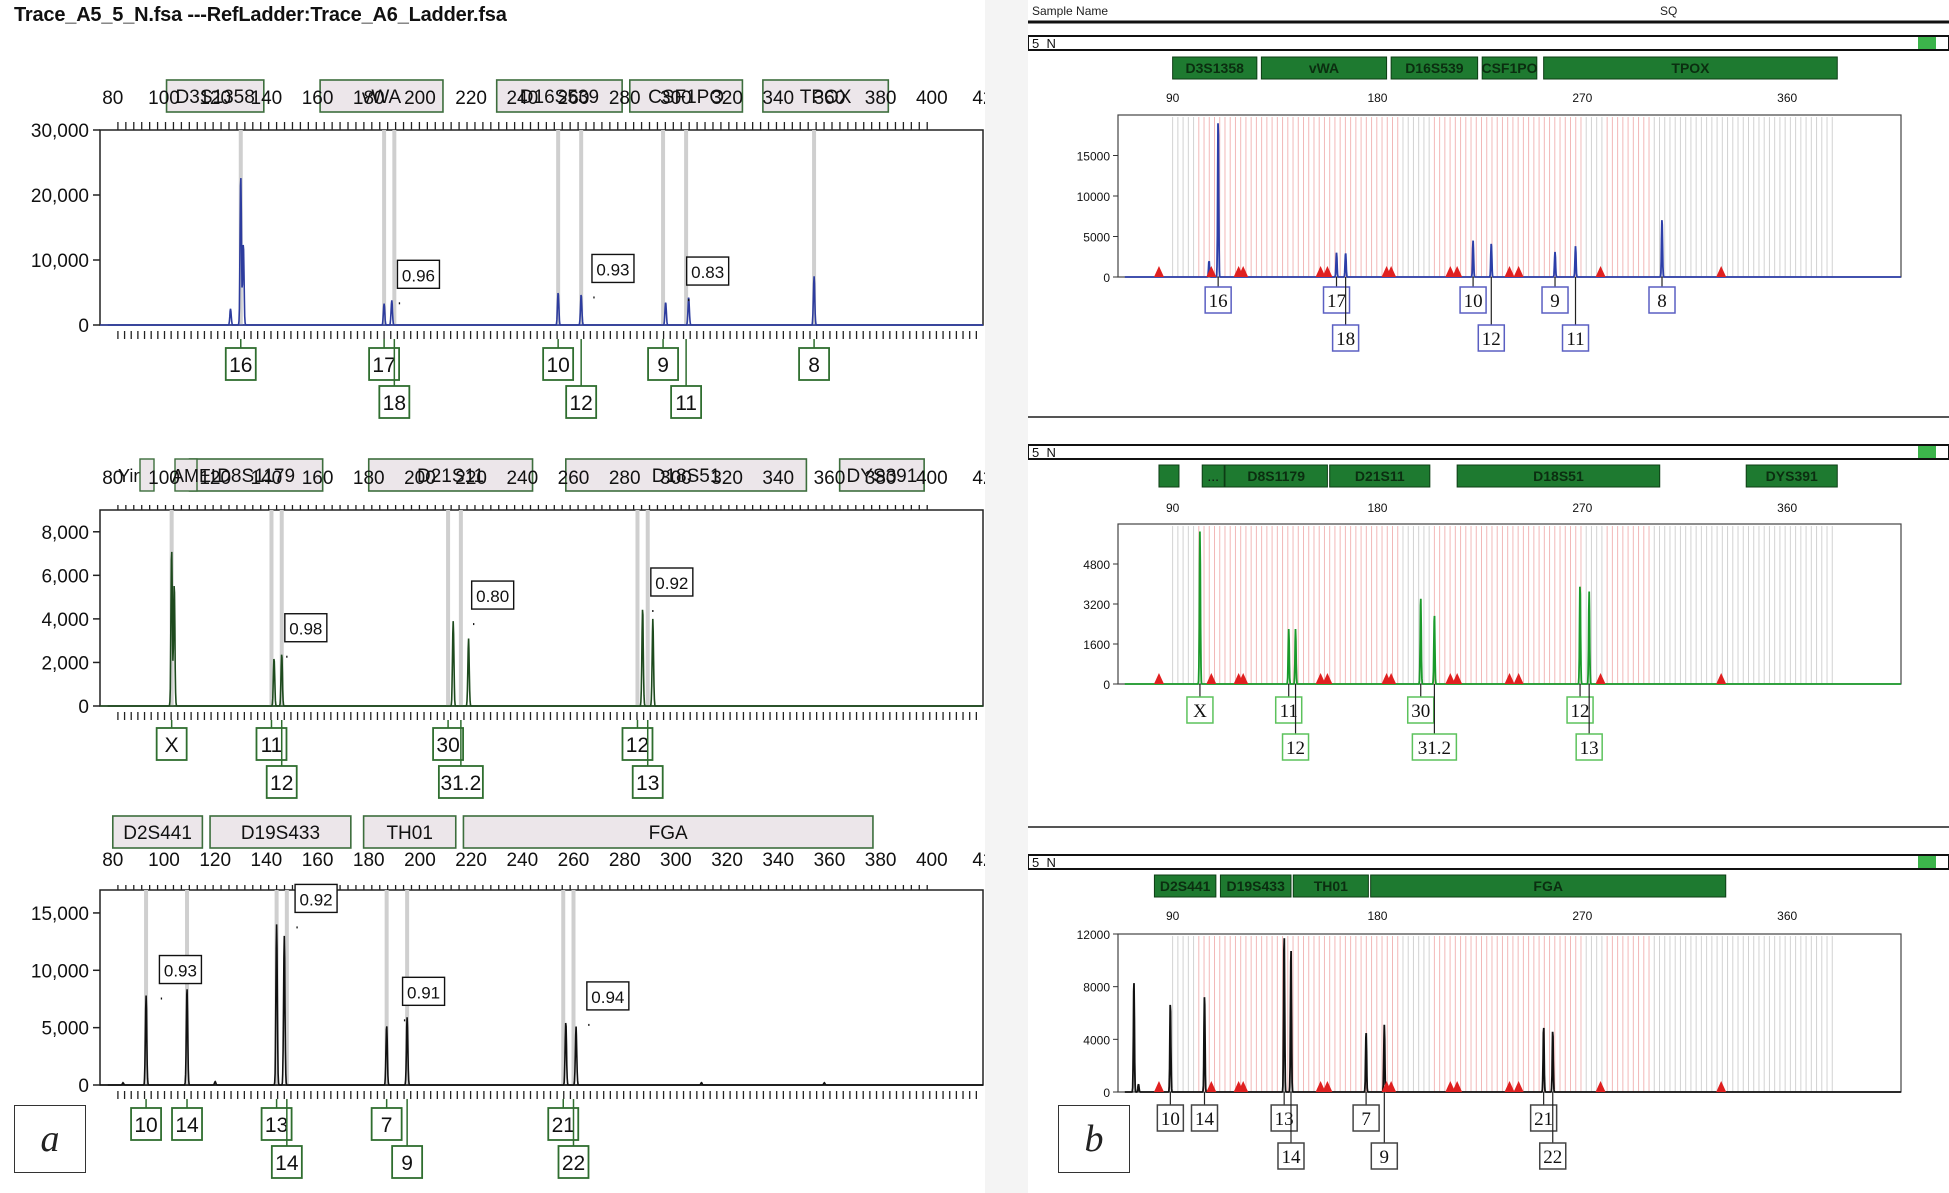  I want to click on ratio-label: 0.94, so click(607, 997).